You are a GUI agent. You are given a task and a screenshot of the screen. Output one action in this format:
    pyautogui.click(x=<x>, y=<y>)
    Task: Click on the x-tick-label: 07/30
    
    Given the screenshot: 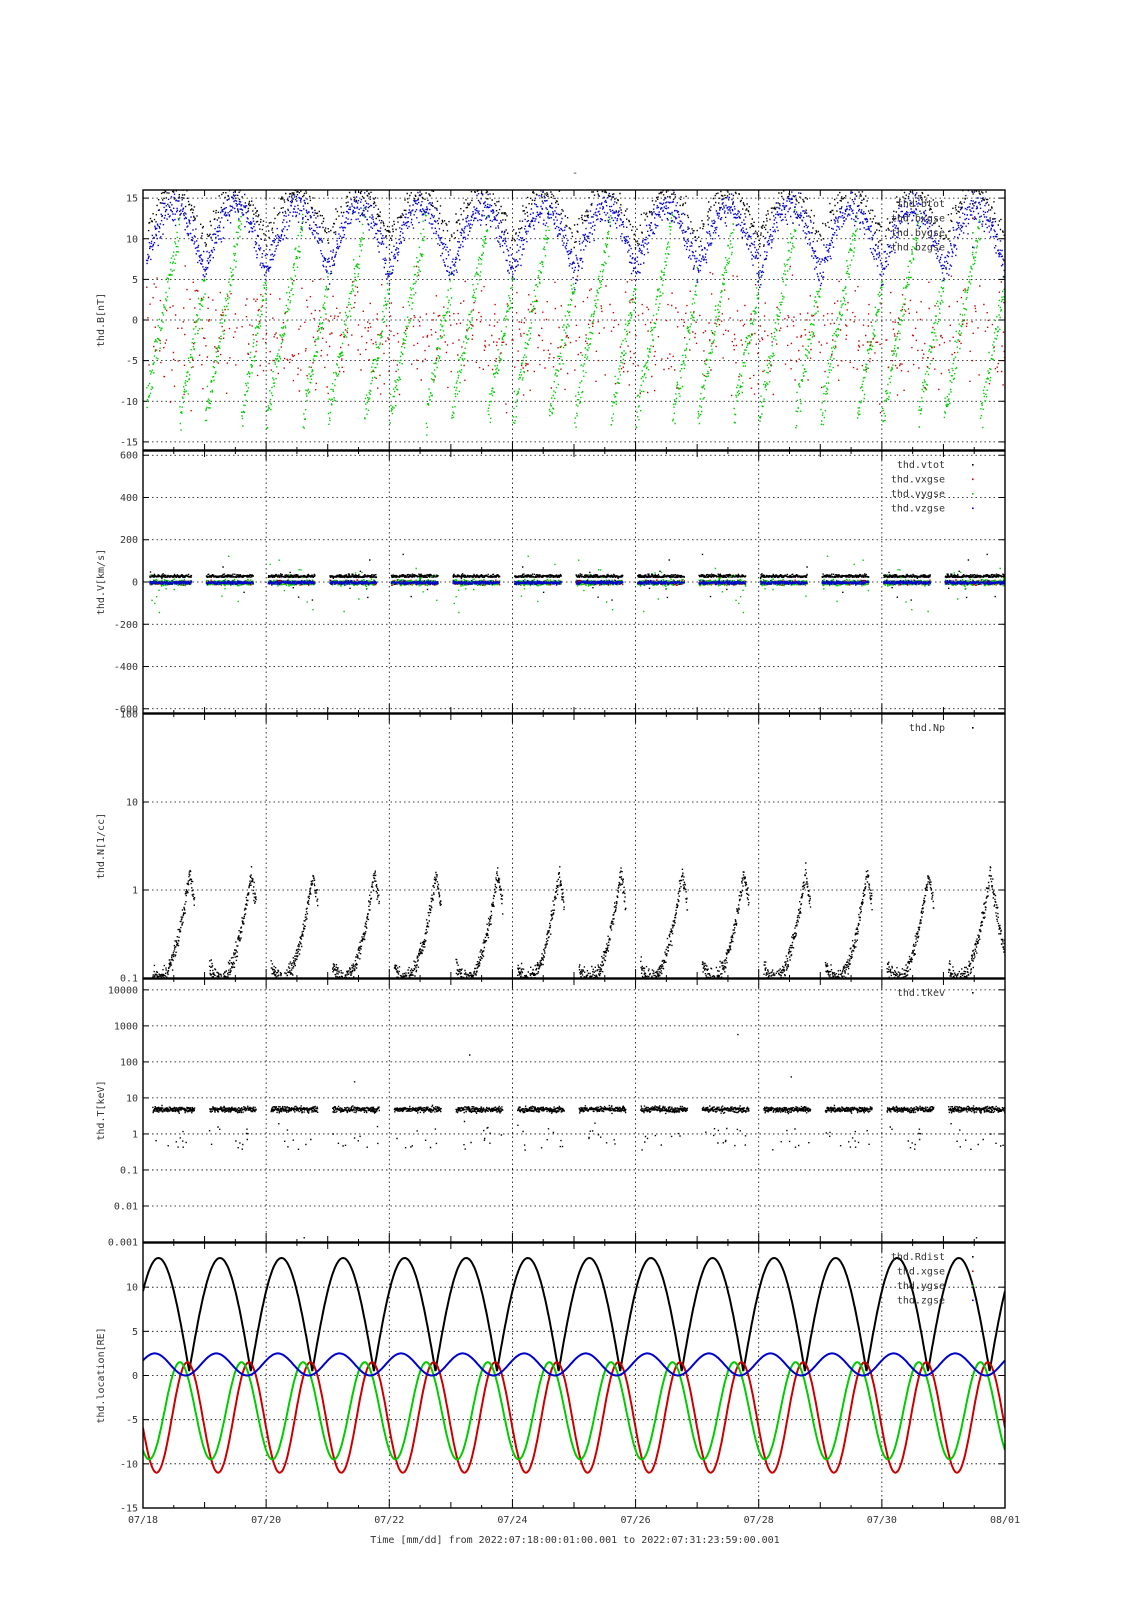 What is the action you would take?
    pyautogui.click(x=882, y=1520)
    